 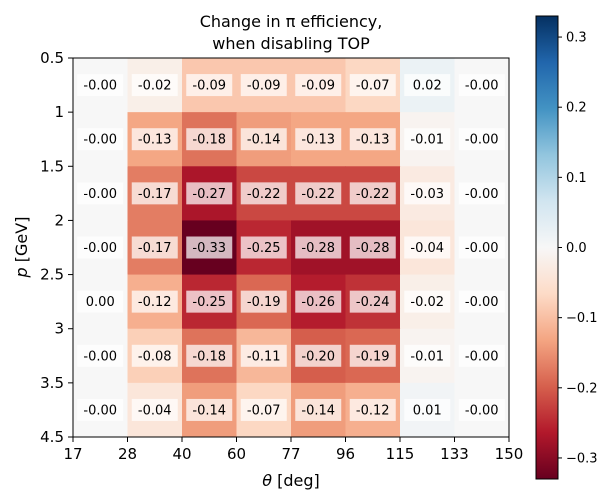 What do you see at coordinates (481, 193) in the screenshot?
I see `cell-label-box-r2-c7` at bounding box center [481, 193].